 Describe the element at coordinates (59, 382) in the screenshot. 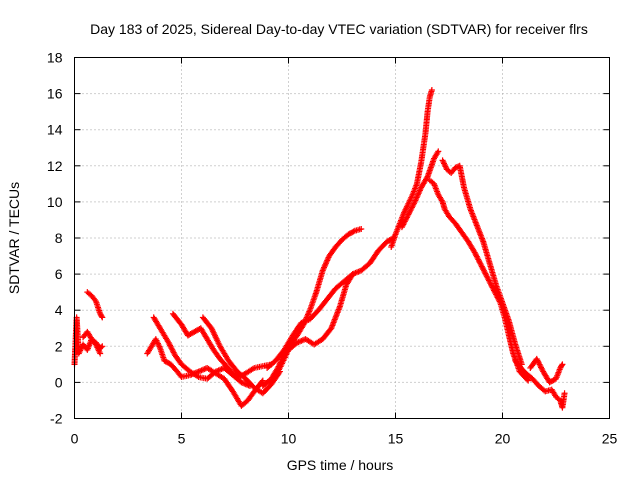

I see `y-tick-label: 0` at that location.